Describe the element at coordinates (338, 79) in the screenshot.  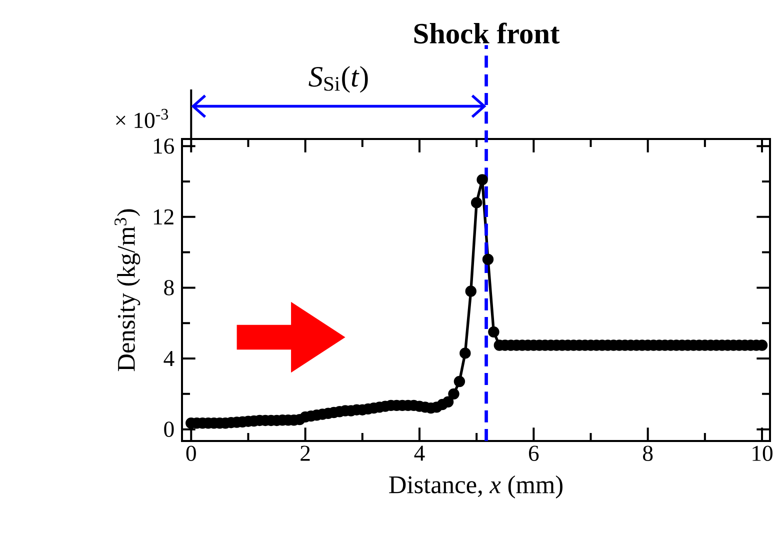
I see `text: S$_{Si}$(t)` at that location.